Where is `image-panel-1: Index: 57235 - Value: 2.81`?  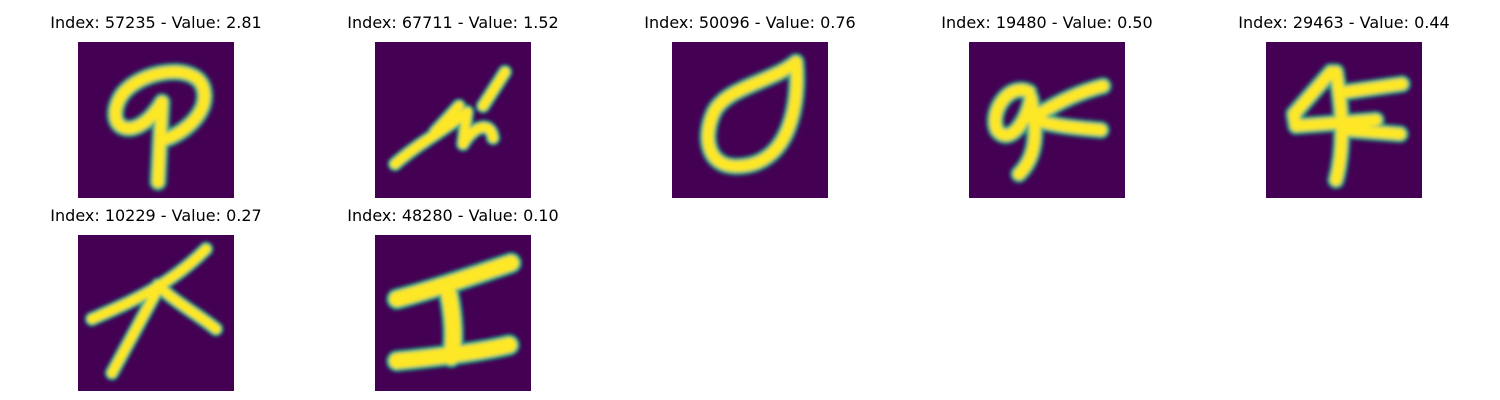
image-panel-1: Index: 57235 - Value: 2.81 is located at coordinates (156, 104).